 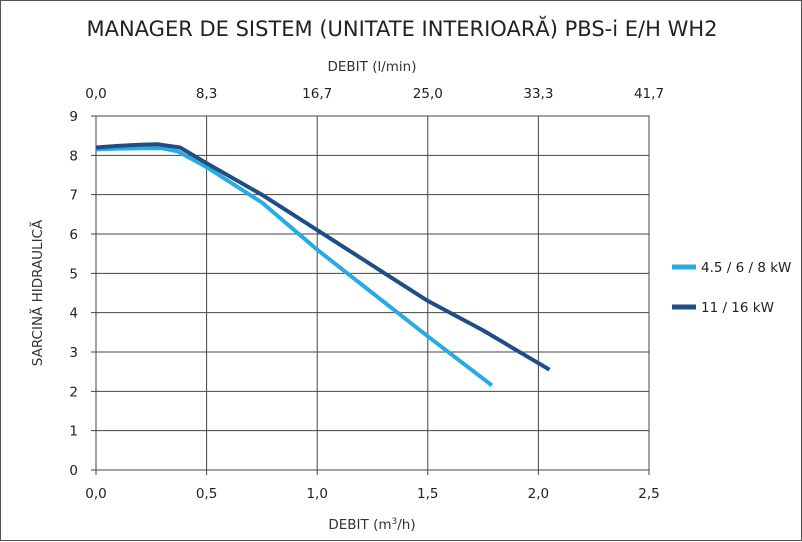 I want to click on x-tick-label: 0,5, so click(x=206, y=494).